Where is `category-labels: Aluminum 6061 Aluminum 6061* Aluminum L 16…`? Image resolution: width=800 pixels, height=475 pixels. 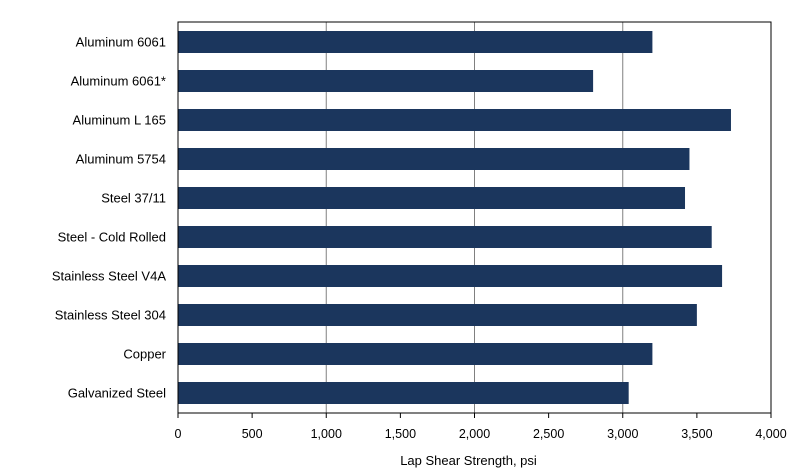 category-labels: Aluminum 6061 Aluminum 6061* Aluminum L 16… is located at coordinates (109, 218).